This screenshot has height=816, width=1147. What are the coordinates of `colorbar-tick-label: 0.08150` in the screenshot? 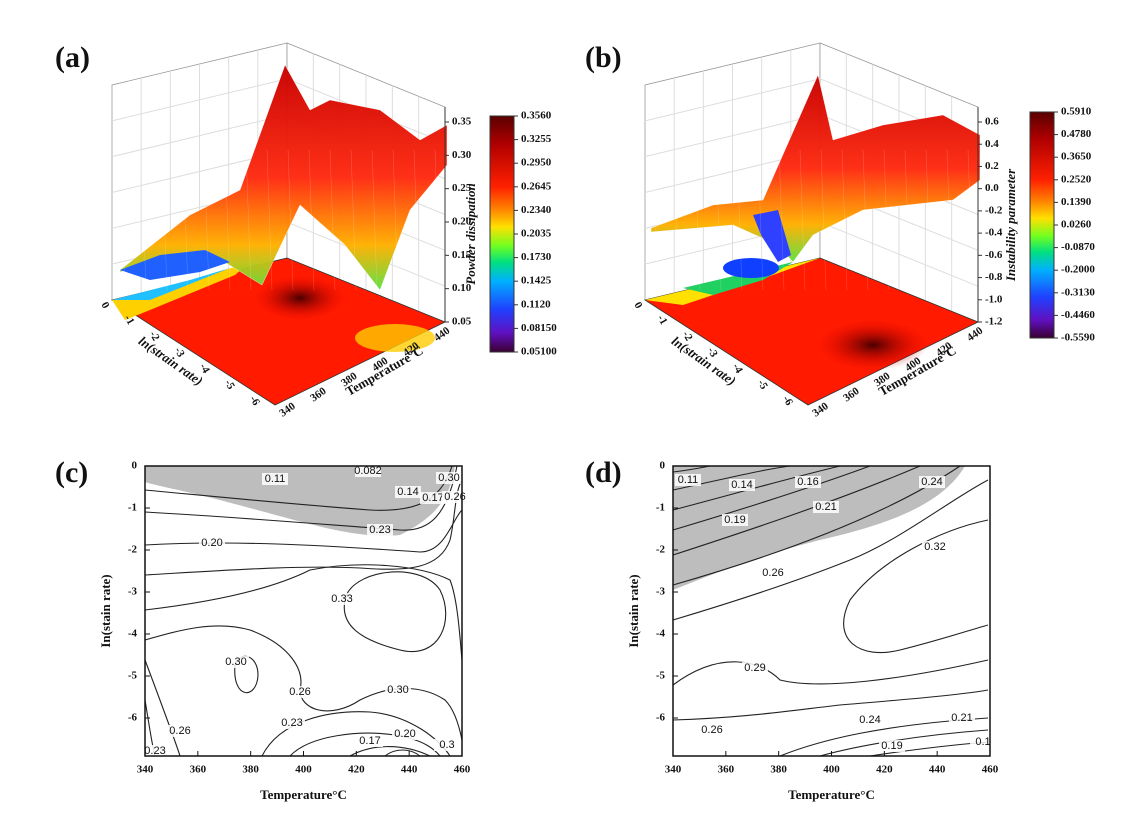 It's located at (539, 328).